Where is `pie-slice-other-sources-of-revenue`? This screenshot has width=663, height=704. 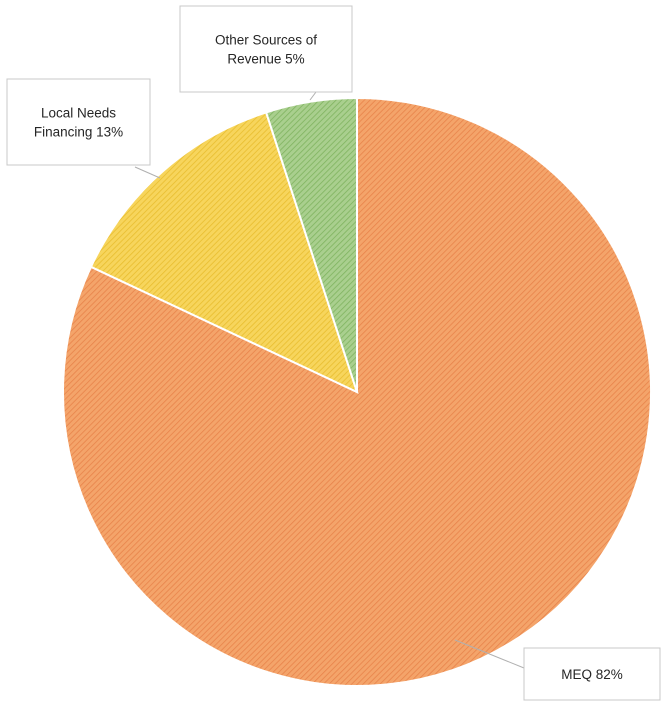 pie-slice-other-sources-of-revenue is located at coordinates (311, 244).